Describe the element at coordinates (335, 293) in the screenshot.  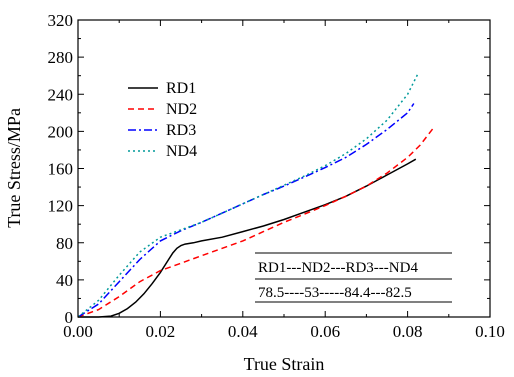
I see `table-values: 78.5----53-----84.4---82.5` at that location.